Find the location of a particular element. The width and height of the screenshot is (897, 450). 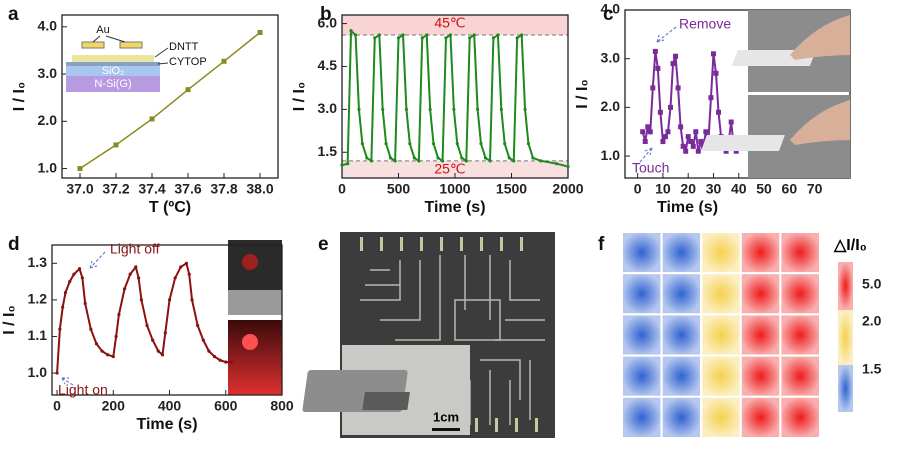

layer-oxide is located at coordinates (113, 71).